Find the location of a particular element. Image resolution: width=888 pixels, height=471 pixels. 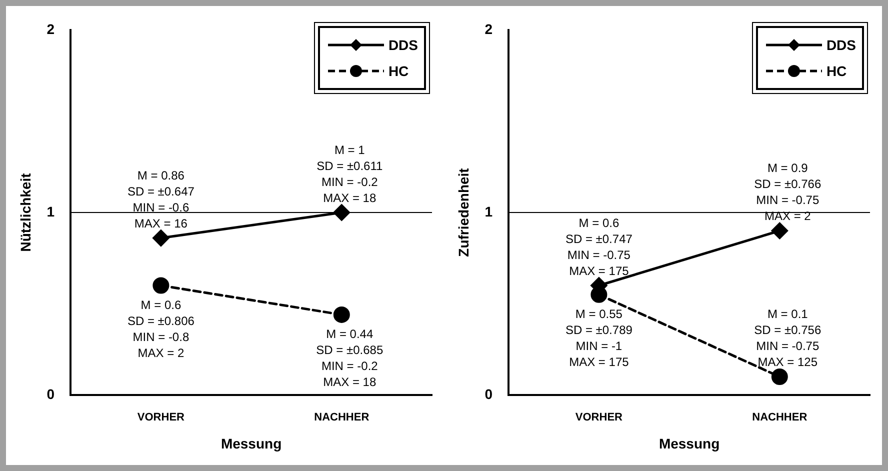

annotation: M = 0.44 SD = ±0.685 MIN = -0.2 MAX = 18 is located at coordinates (350, 358).